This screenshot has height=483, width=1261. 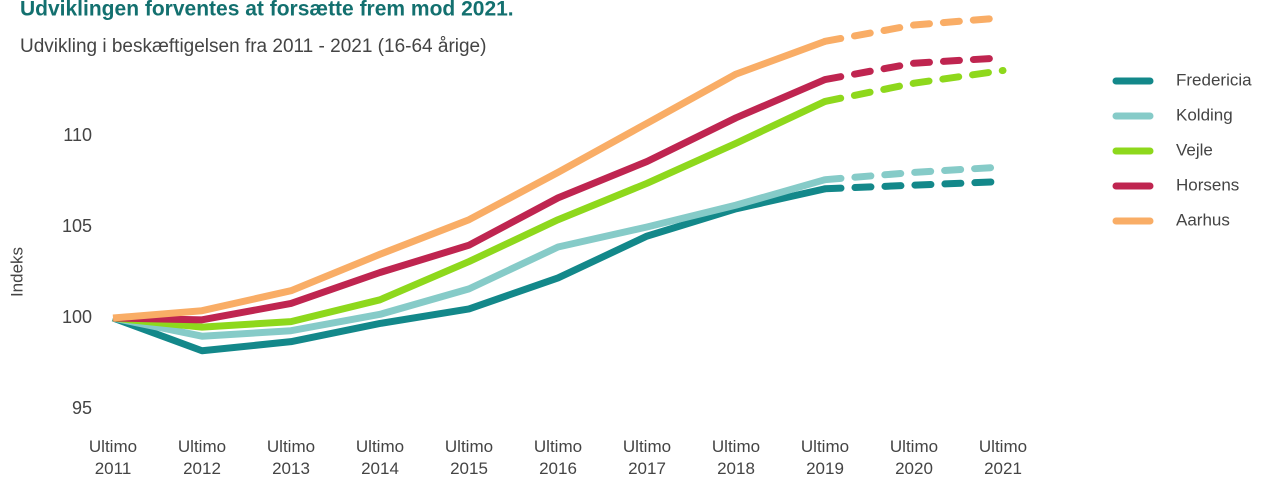 I want to click on y-tick-label: 95, so click(x=82, y=408).